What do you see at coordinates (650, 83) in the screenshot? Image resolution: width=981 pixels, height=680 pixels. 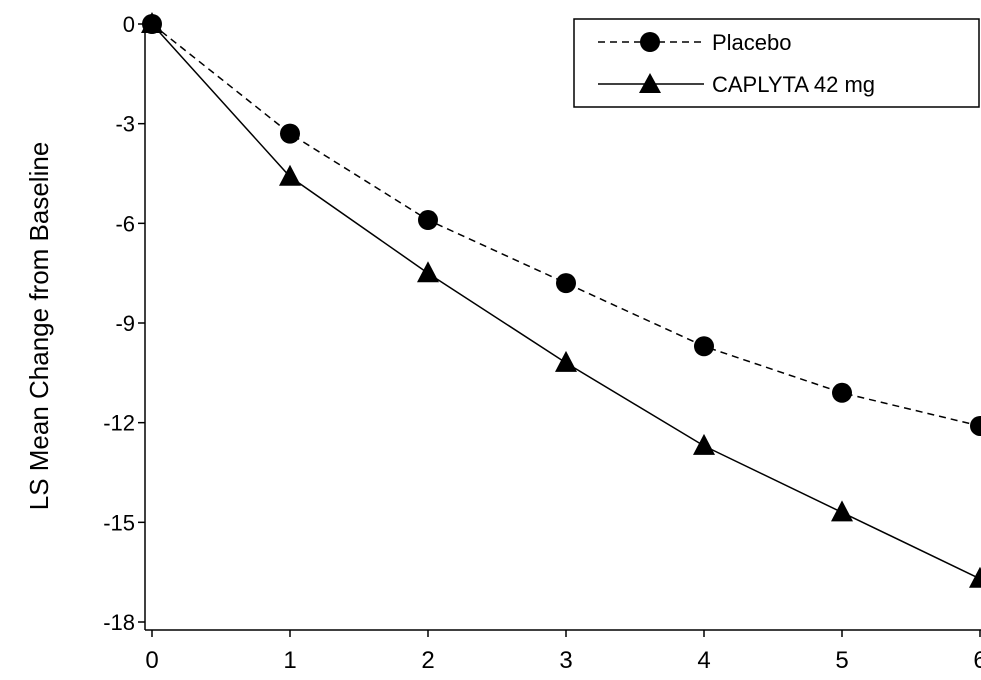 I see `legend-caplyta-marker` at bounding box center [650, 83].